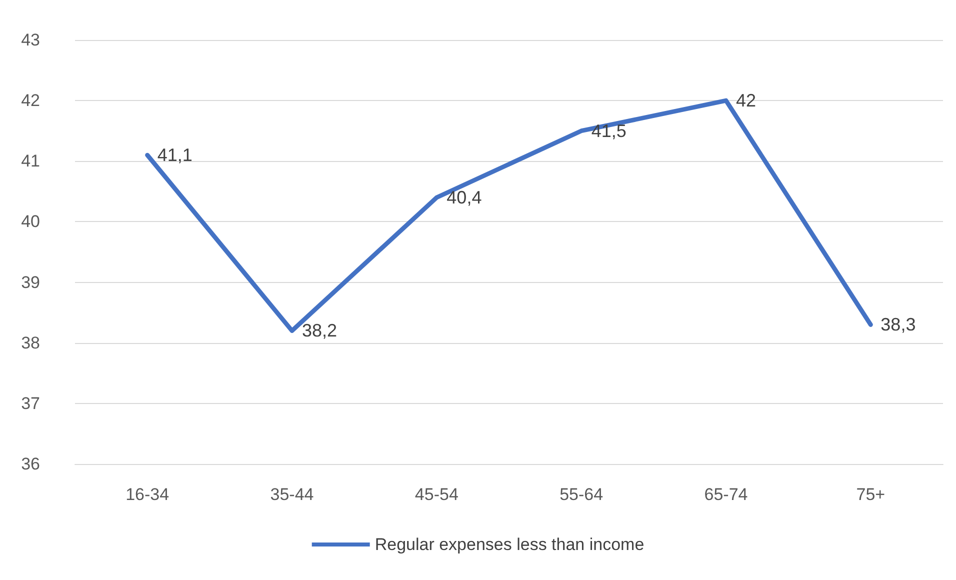 The width and height of the screenshot is (956, 580). I want to click on x-tick-label: 65-74, so click(726, 494).